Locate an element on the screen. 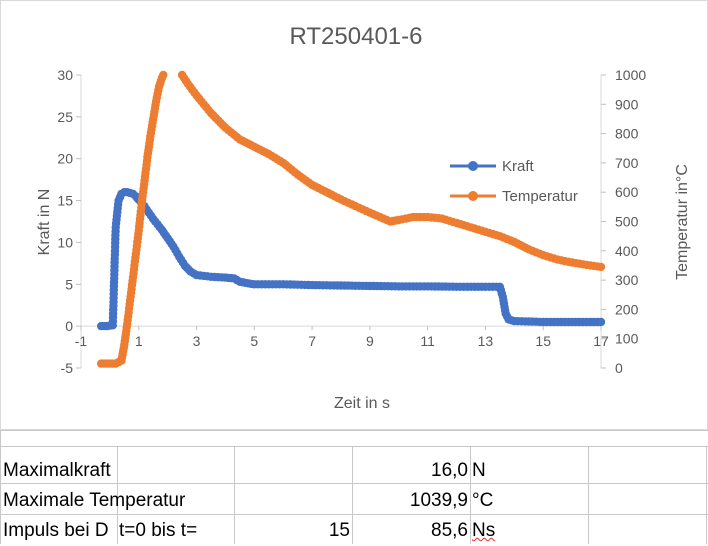 This screenshot has height=546, width=708. chart-title: RT250401-6 is located at coordinates (356, 36).